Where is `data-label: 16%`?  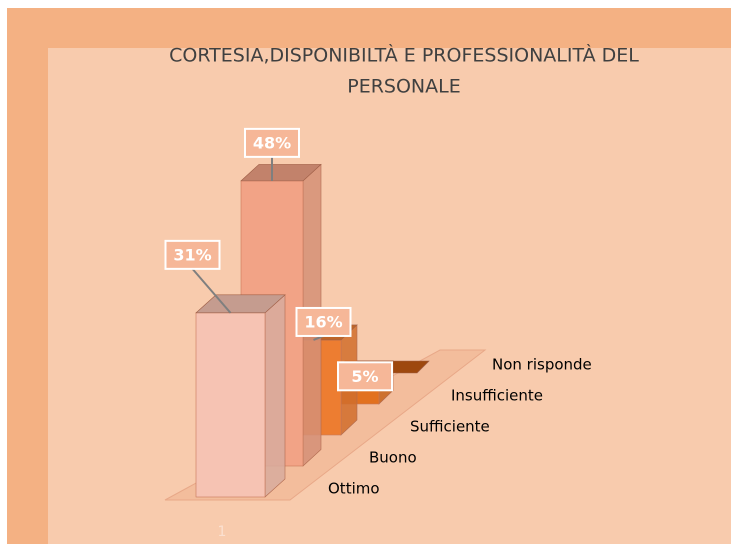 data-label: 16% is located at coordinates (323, 321).